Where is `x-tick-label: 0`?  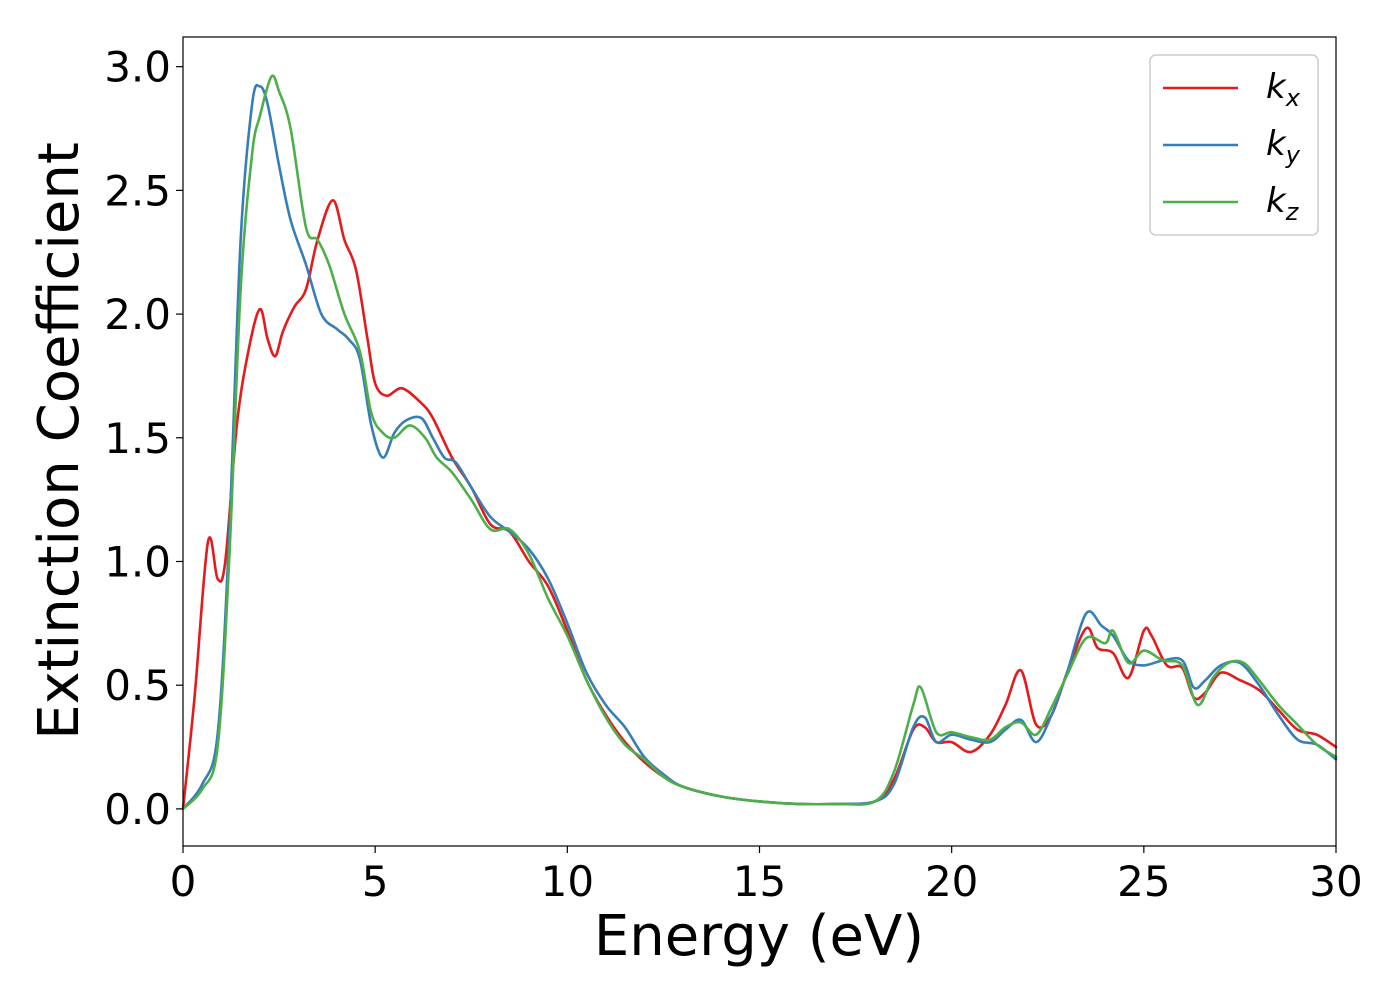 x-tick-label: 0 is located at coordinates (183, 881).